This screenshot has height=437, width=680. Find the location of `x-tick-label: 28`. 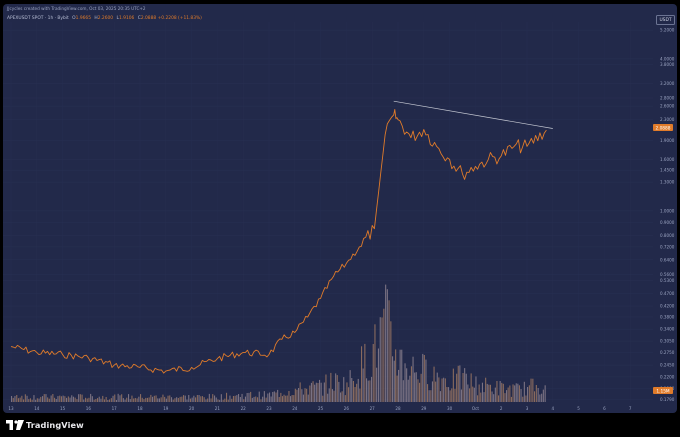

x-tick-label: 28 is located at coordinates (398, 408).